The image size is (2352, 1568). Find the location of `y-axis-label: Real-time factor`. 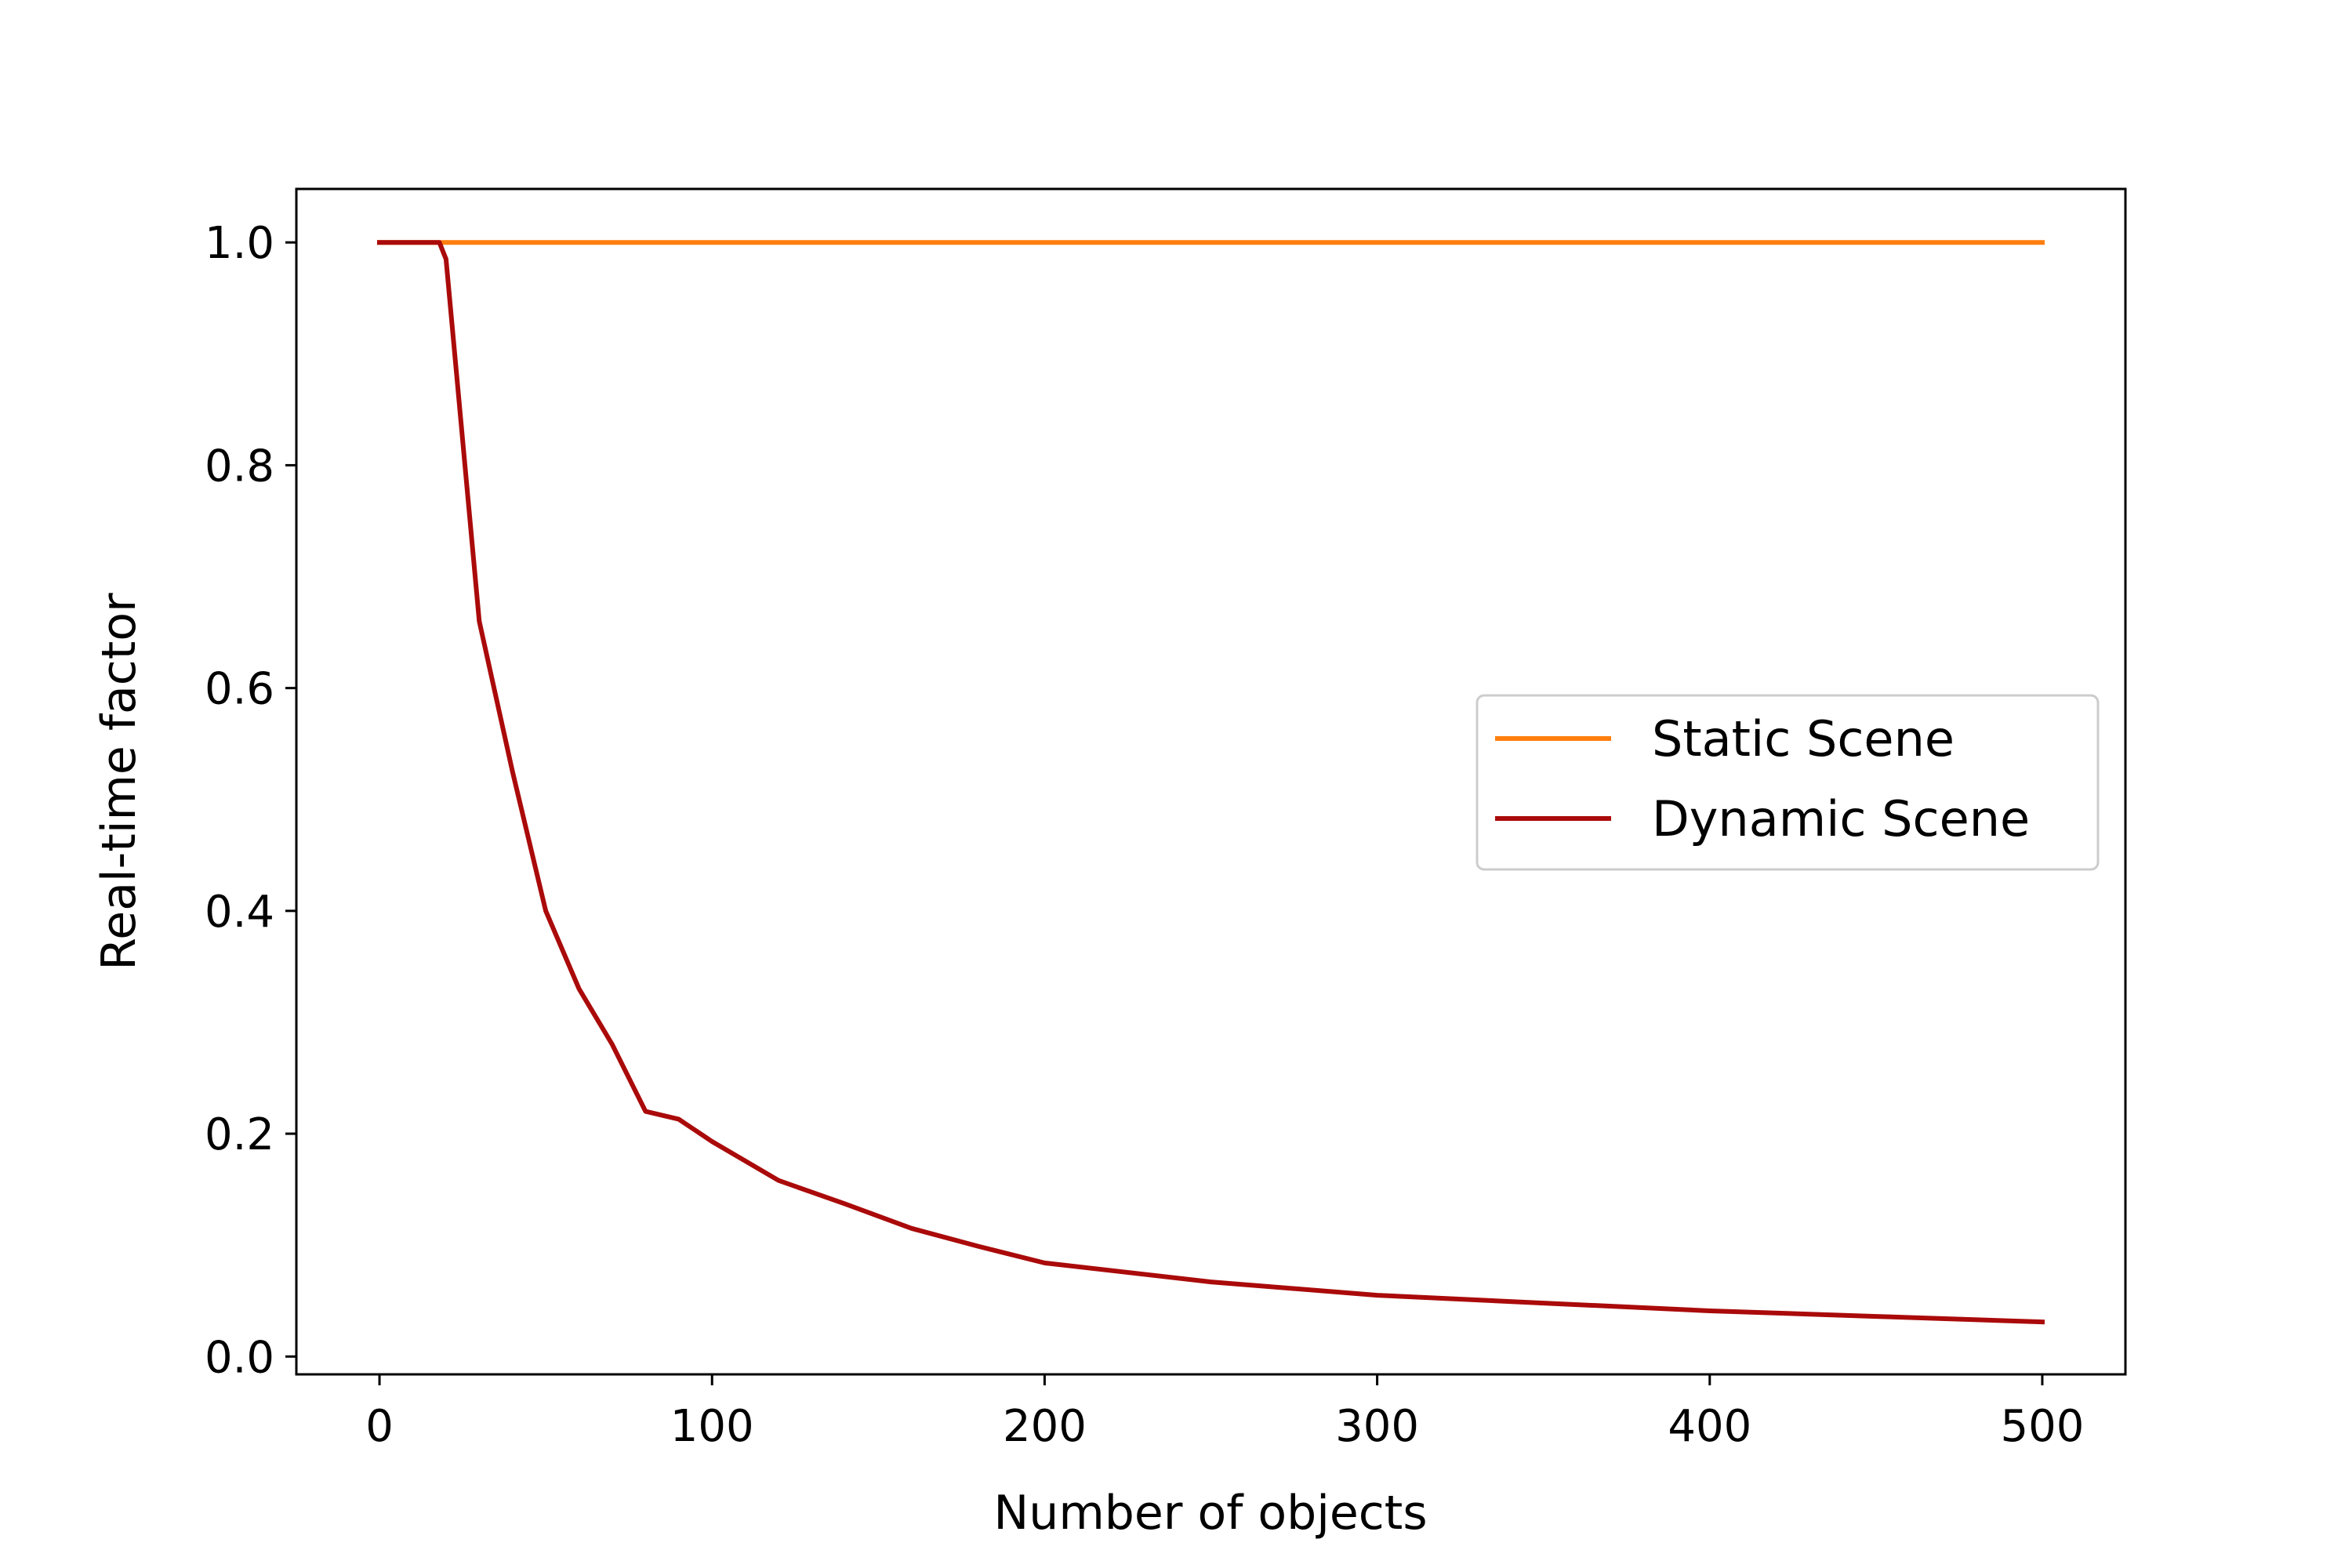

y-axis-label: Real-time factor is located at coordinates (119, 782).